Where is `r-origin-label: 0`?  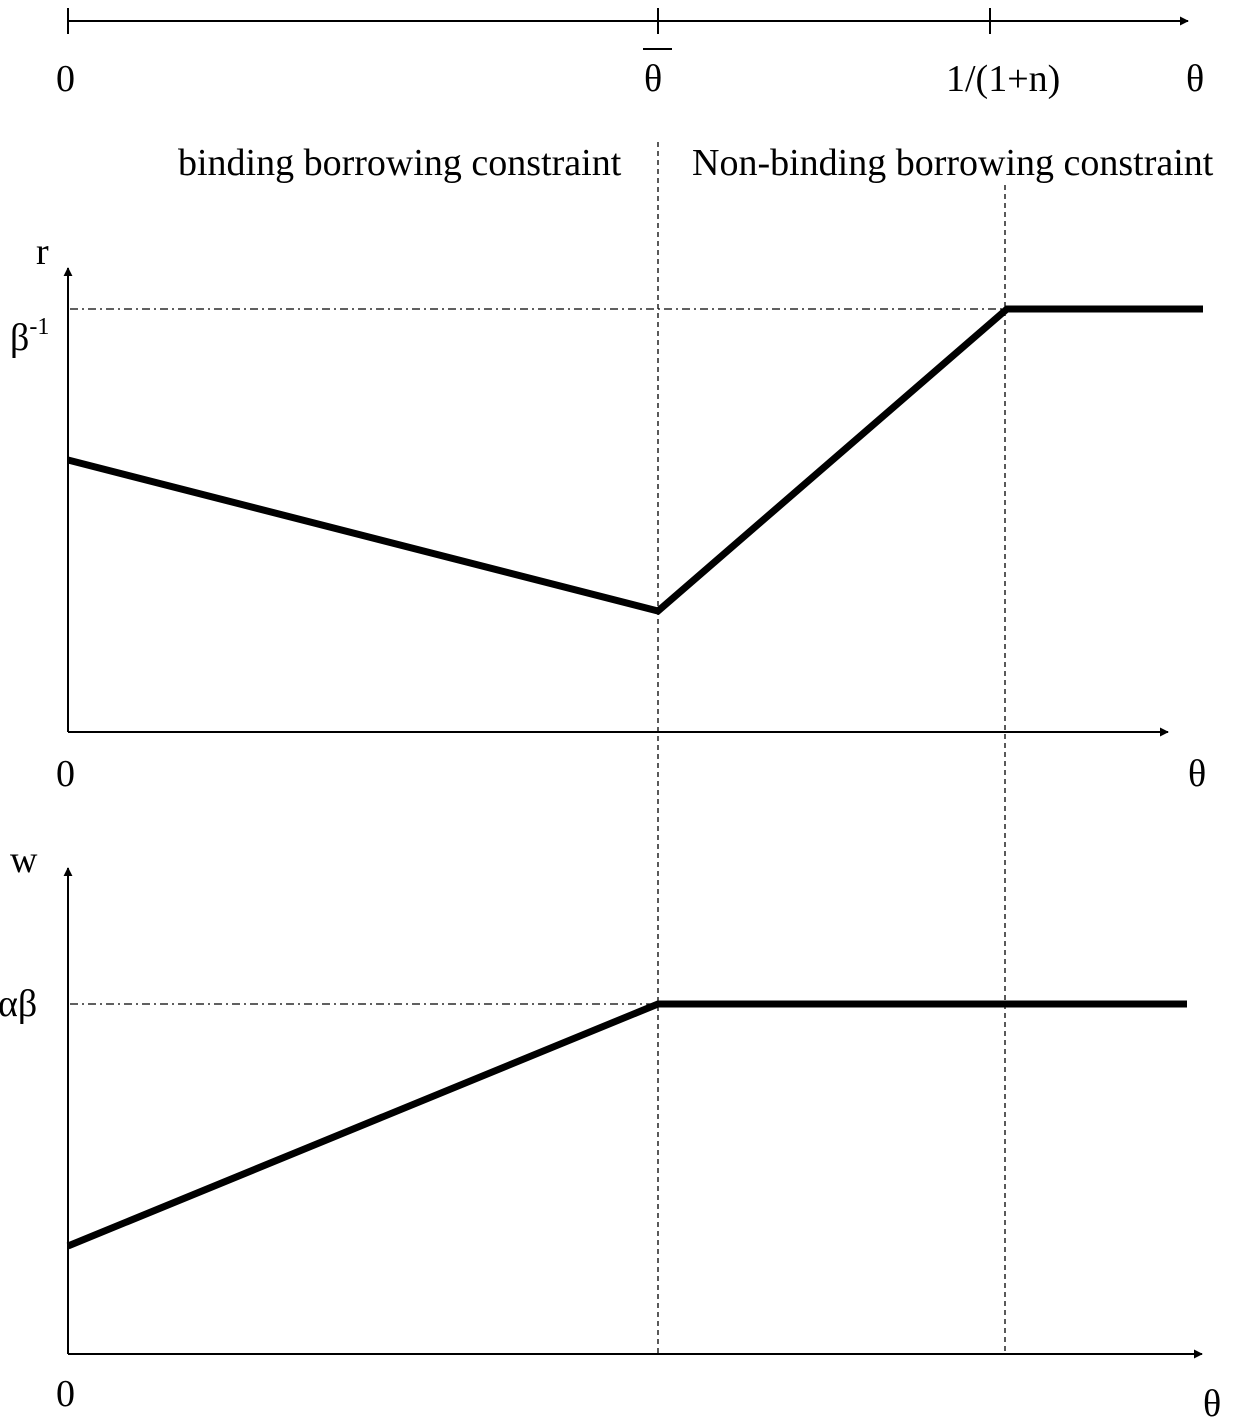 r-origin-label: 0 is located at coordinates (65, 774).